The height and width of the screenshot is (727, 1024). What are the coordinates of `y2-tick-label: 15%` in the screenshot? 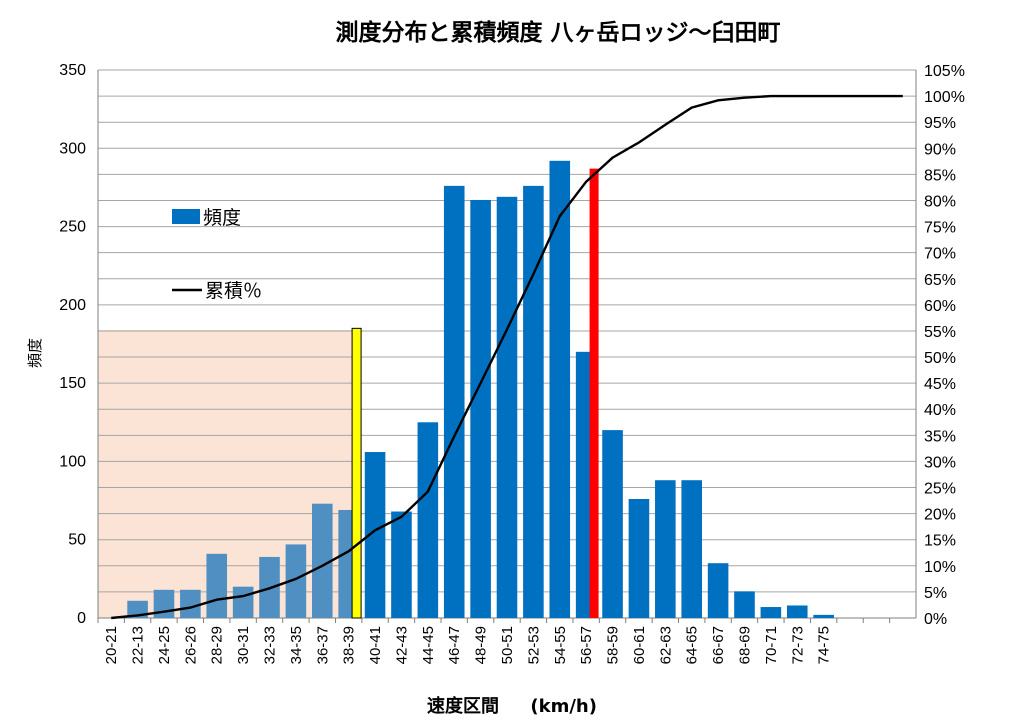 It's located at (940, 541).